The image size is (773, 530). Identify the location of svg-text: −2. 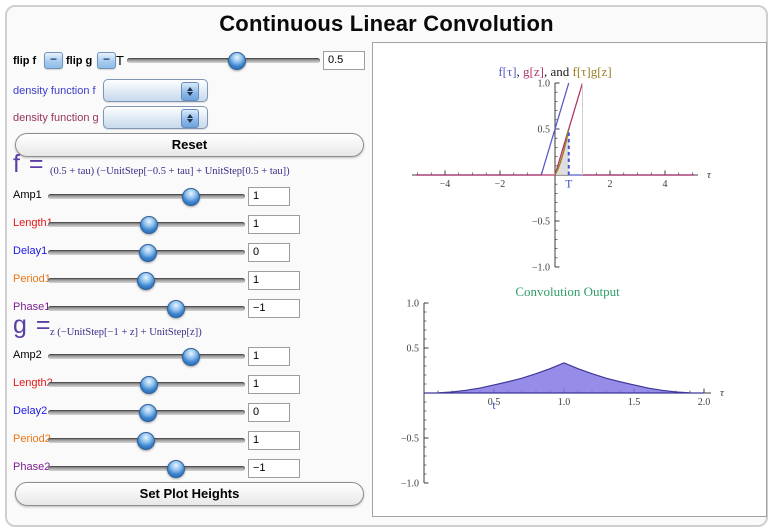
(500, 184).